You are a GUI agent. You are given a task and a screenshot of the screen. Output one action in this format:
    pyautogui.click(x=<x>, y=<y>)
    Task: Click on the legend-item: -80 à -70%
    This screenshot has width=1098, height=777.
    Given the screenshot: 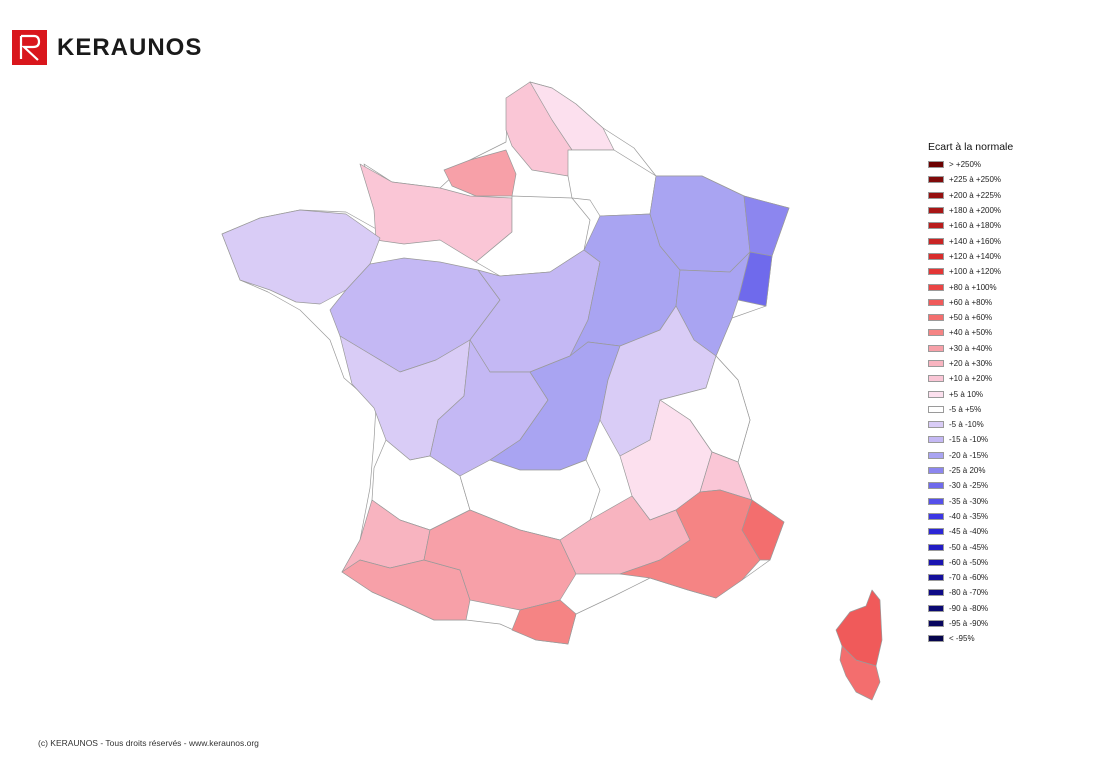 What is the action you would take?
    pyautogui.click(x=970, y=592)
    